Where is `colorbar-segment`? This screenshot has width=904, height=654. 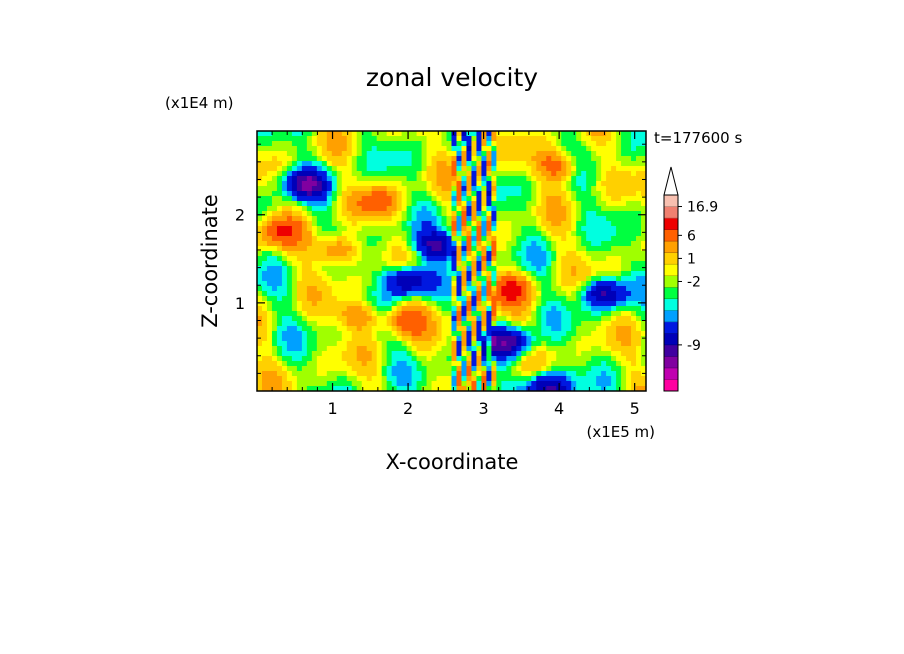
colorbar-segment is located at coordinates (671, 385).